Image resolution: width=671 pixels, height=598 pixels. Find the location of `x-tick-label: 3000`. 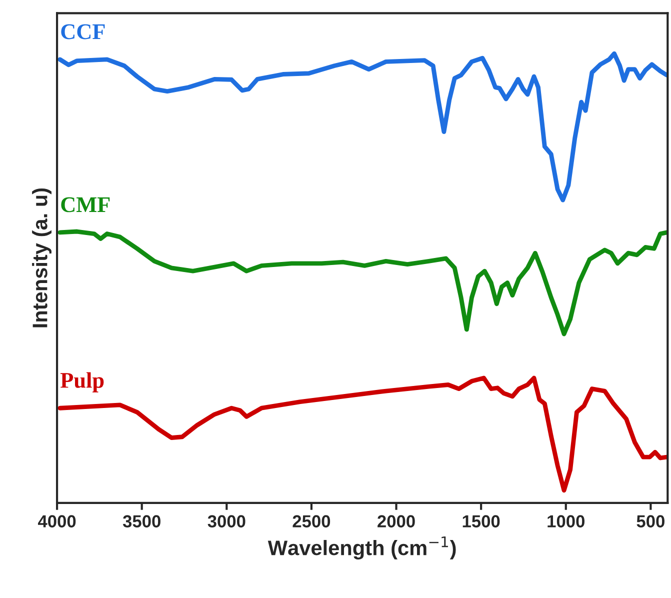

x-tick-label: 3000 is located at coordinates (227, 521).